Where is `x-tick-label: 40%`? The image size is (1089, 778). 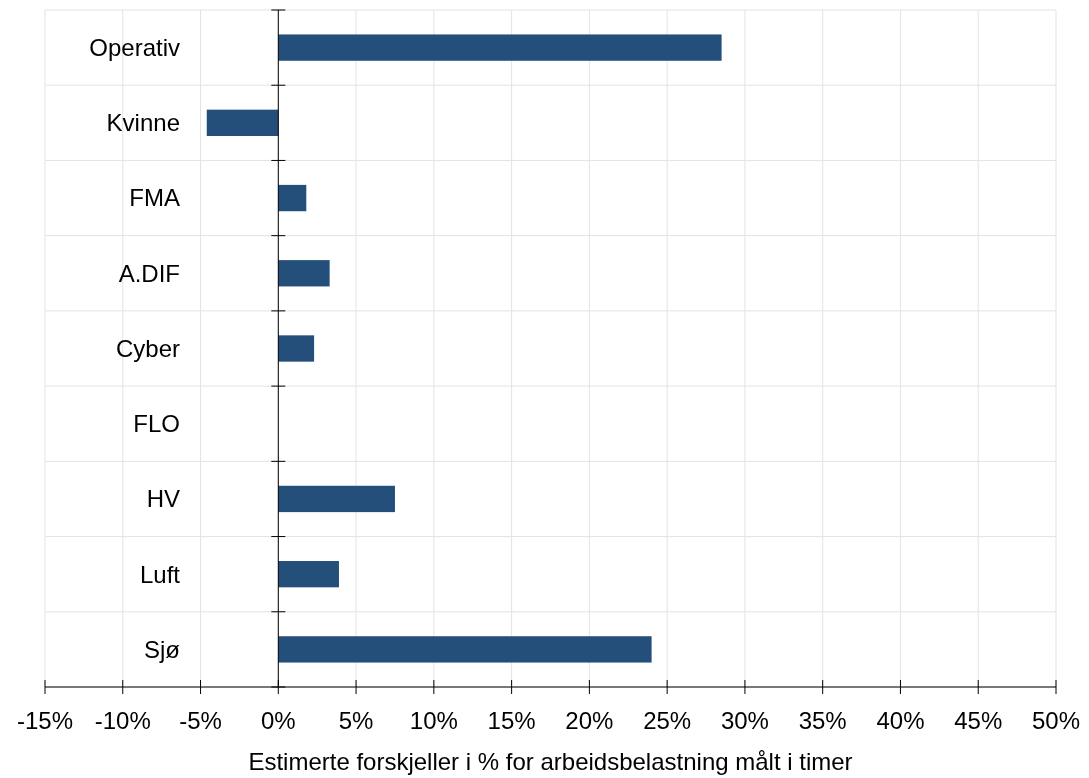
x-tick-label: 40% is located at coordinates (900, 720).